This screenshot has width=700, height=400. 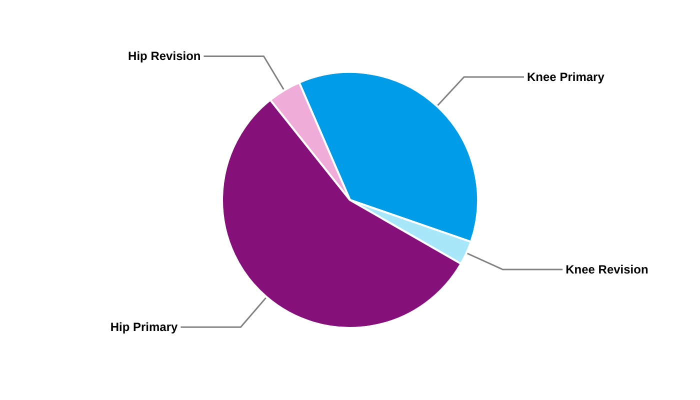 I want to click on slice-label: Knee Primary, so click(x=566, y=77).